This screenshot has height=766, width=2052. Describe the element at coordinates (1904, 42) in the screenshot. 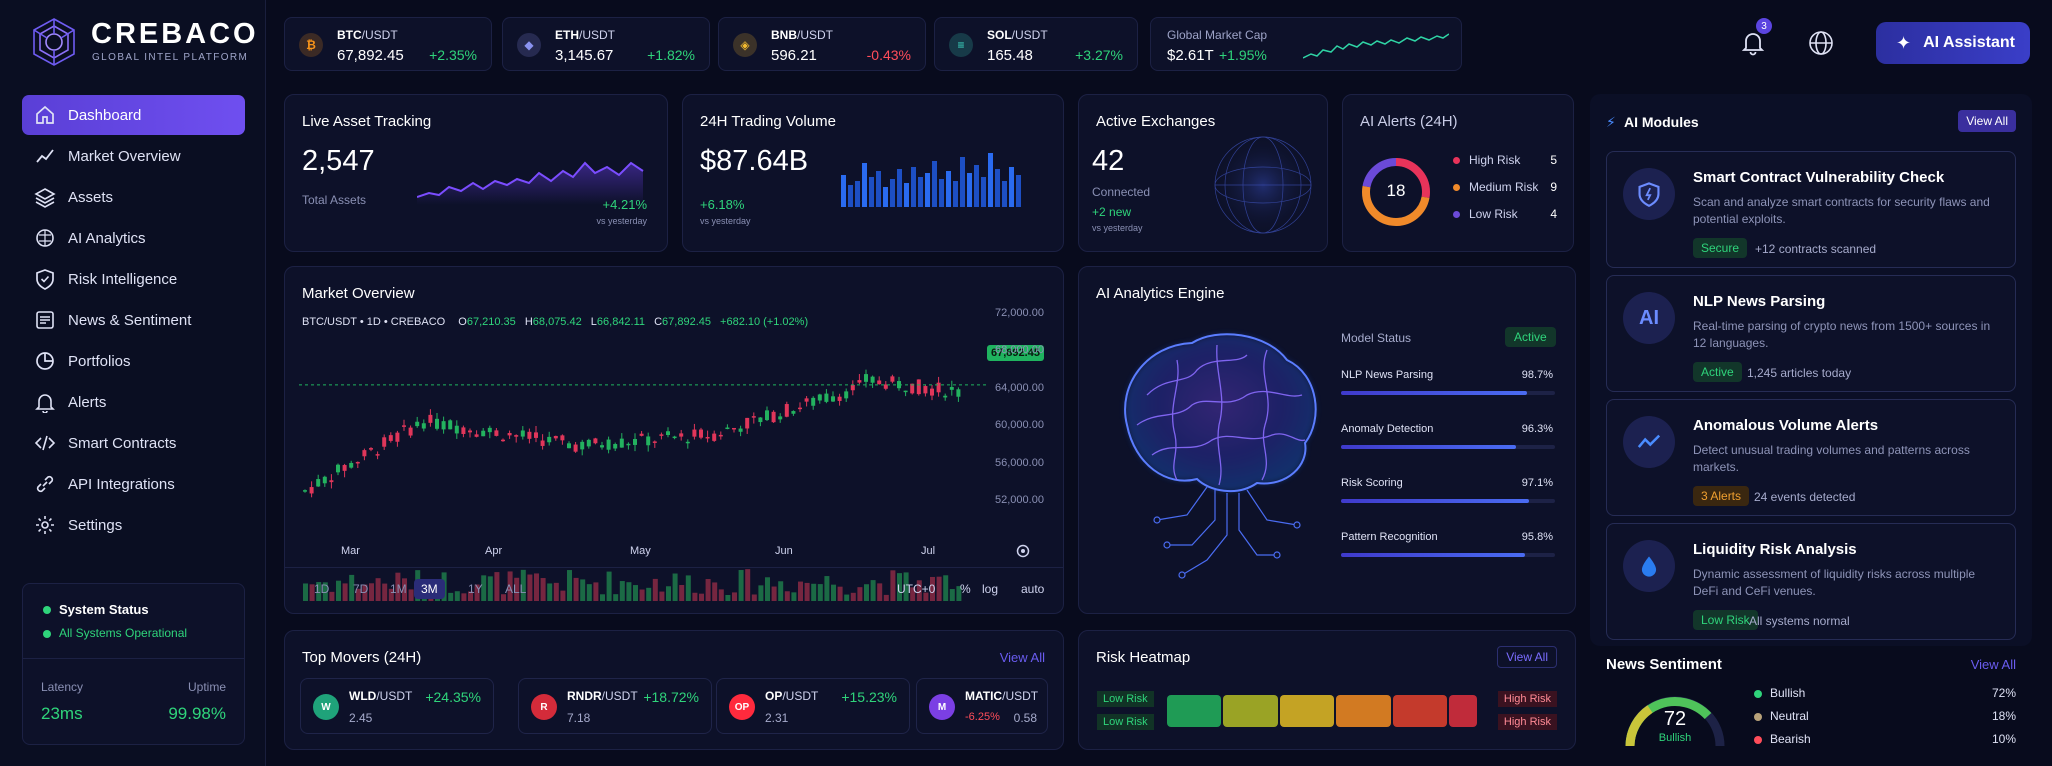

I see `sparkle-icon: ✦` at that location.